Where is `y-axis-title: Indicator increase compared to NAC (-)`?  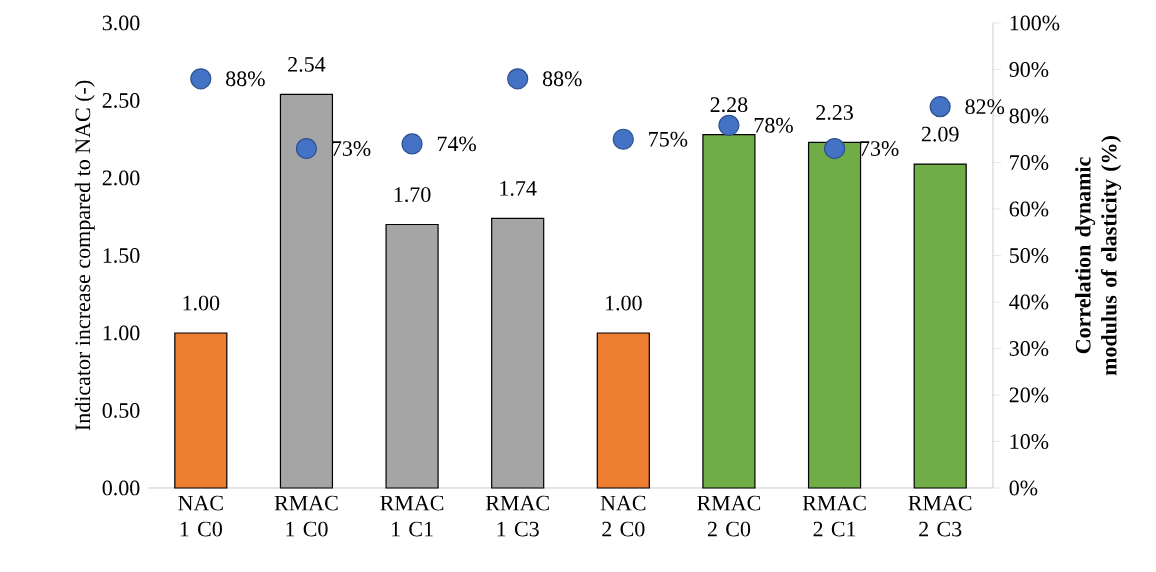
y-axis-title: Indicator increase compared to NAC (-) is located at coordinates (84, 255).